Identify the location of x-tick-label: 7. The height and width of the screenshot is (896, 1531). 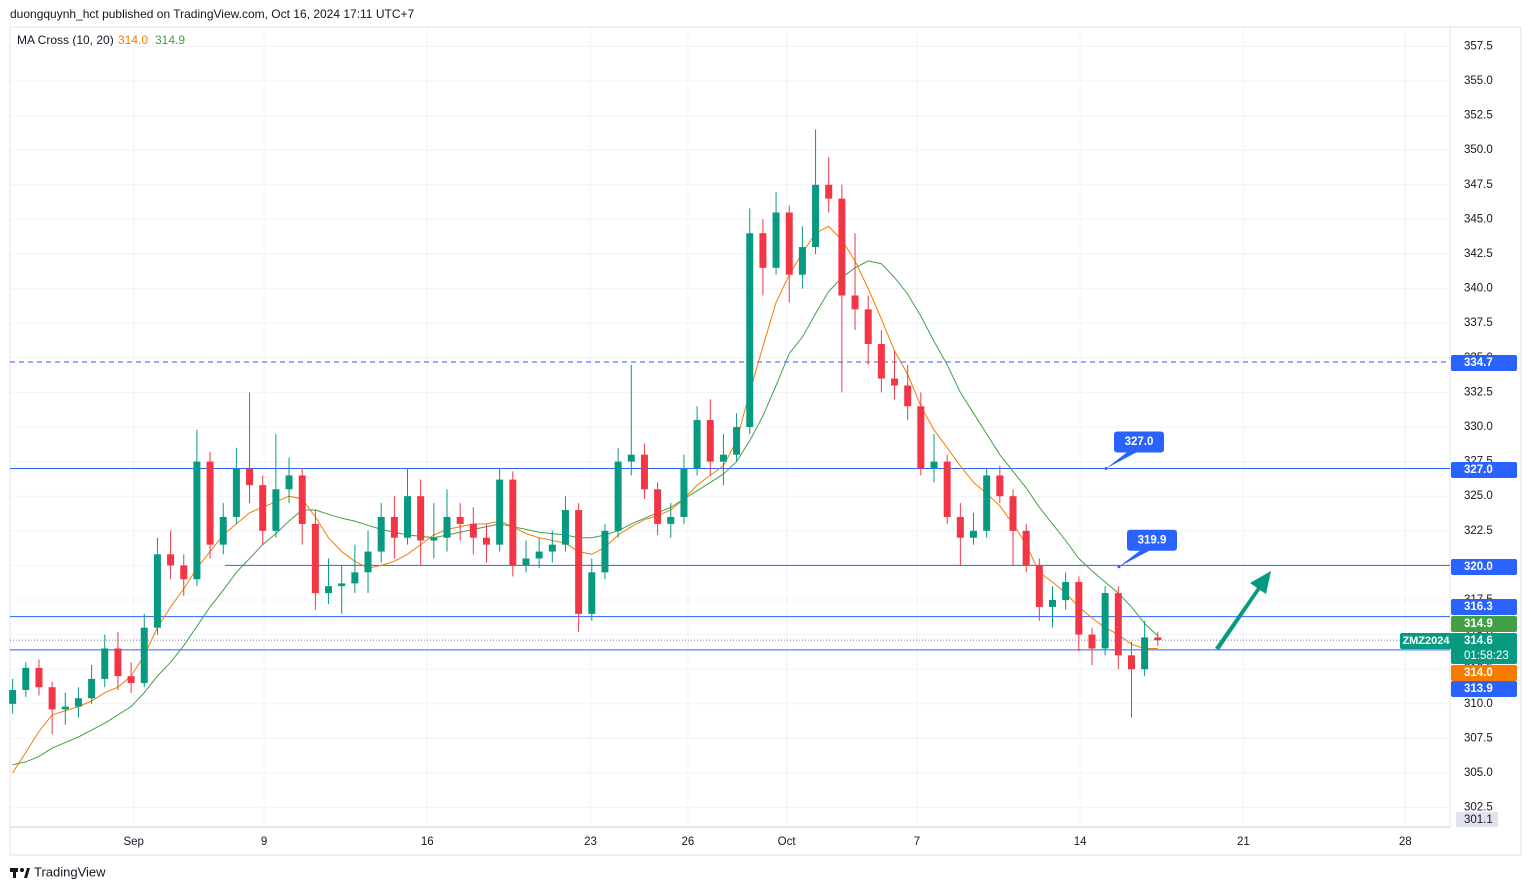
(917, 842).